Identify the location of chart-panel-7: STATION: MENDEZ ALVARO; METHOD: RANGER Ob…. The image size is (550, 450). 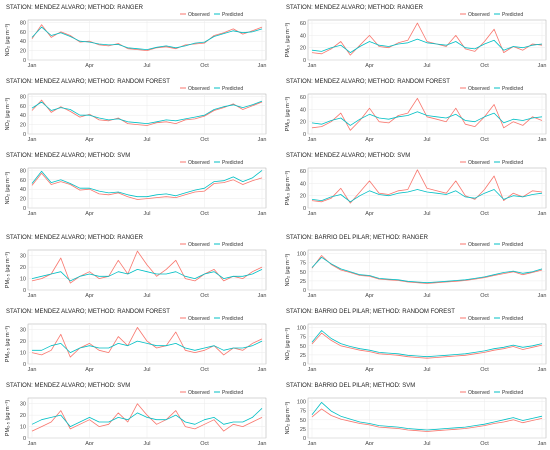
(135, 267).